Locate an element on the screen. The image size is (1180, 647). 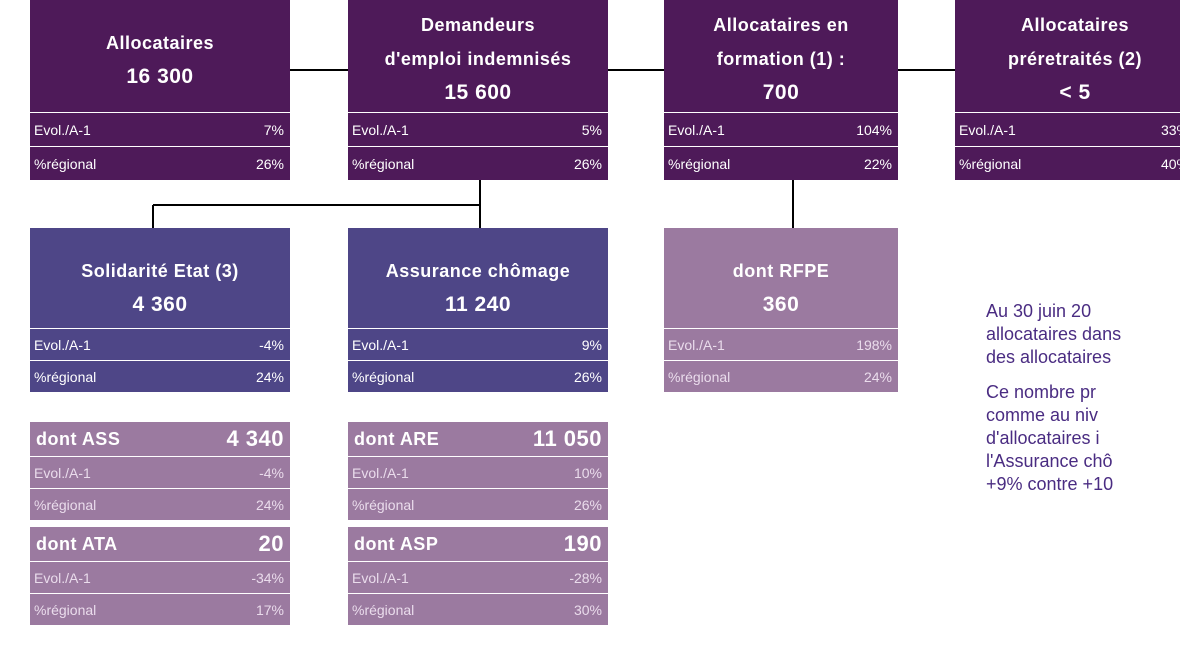
node-title: dont RFPE is located at coordinates (781, 271).